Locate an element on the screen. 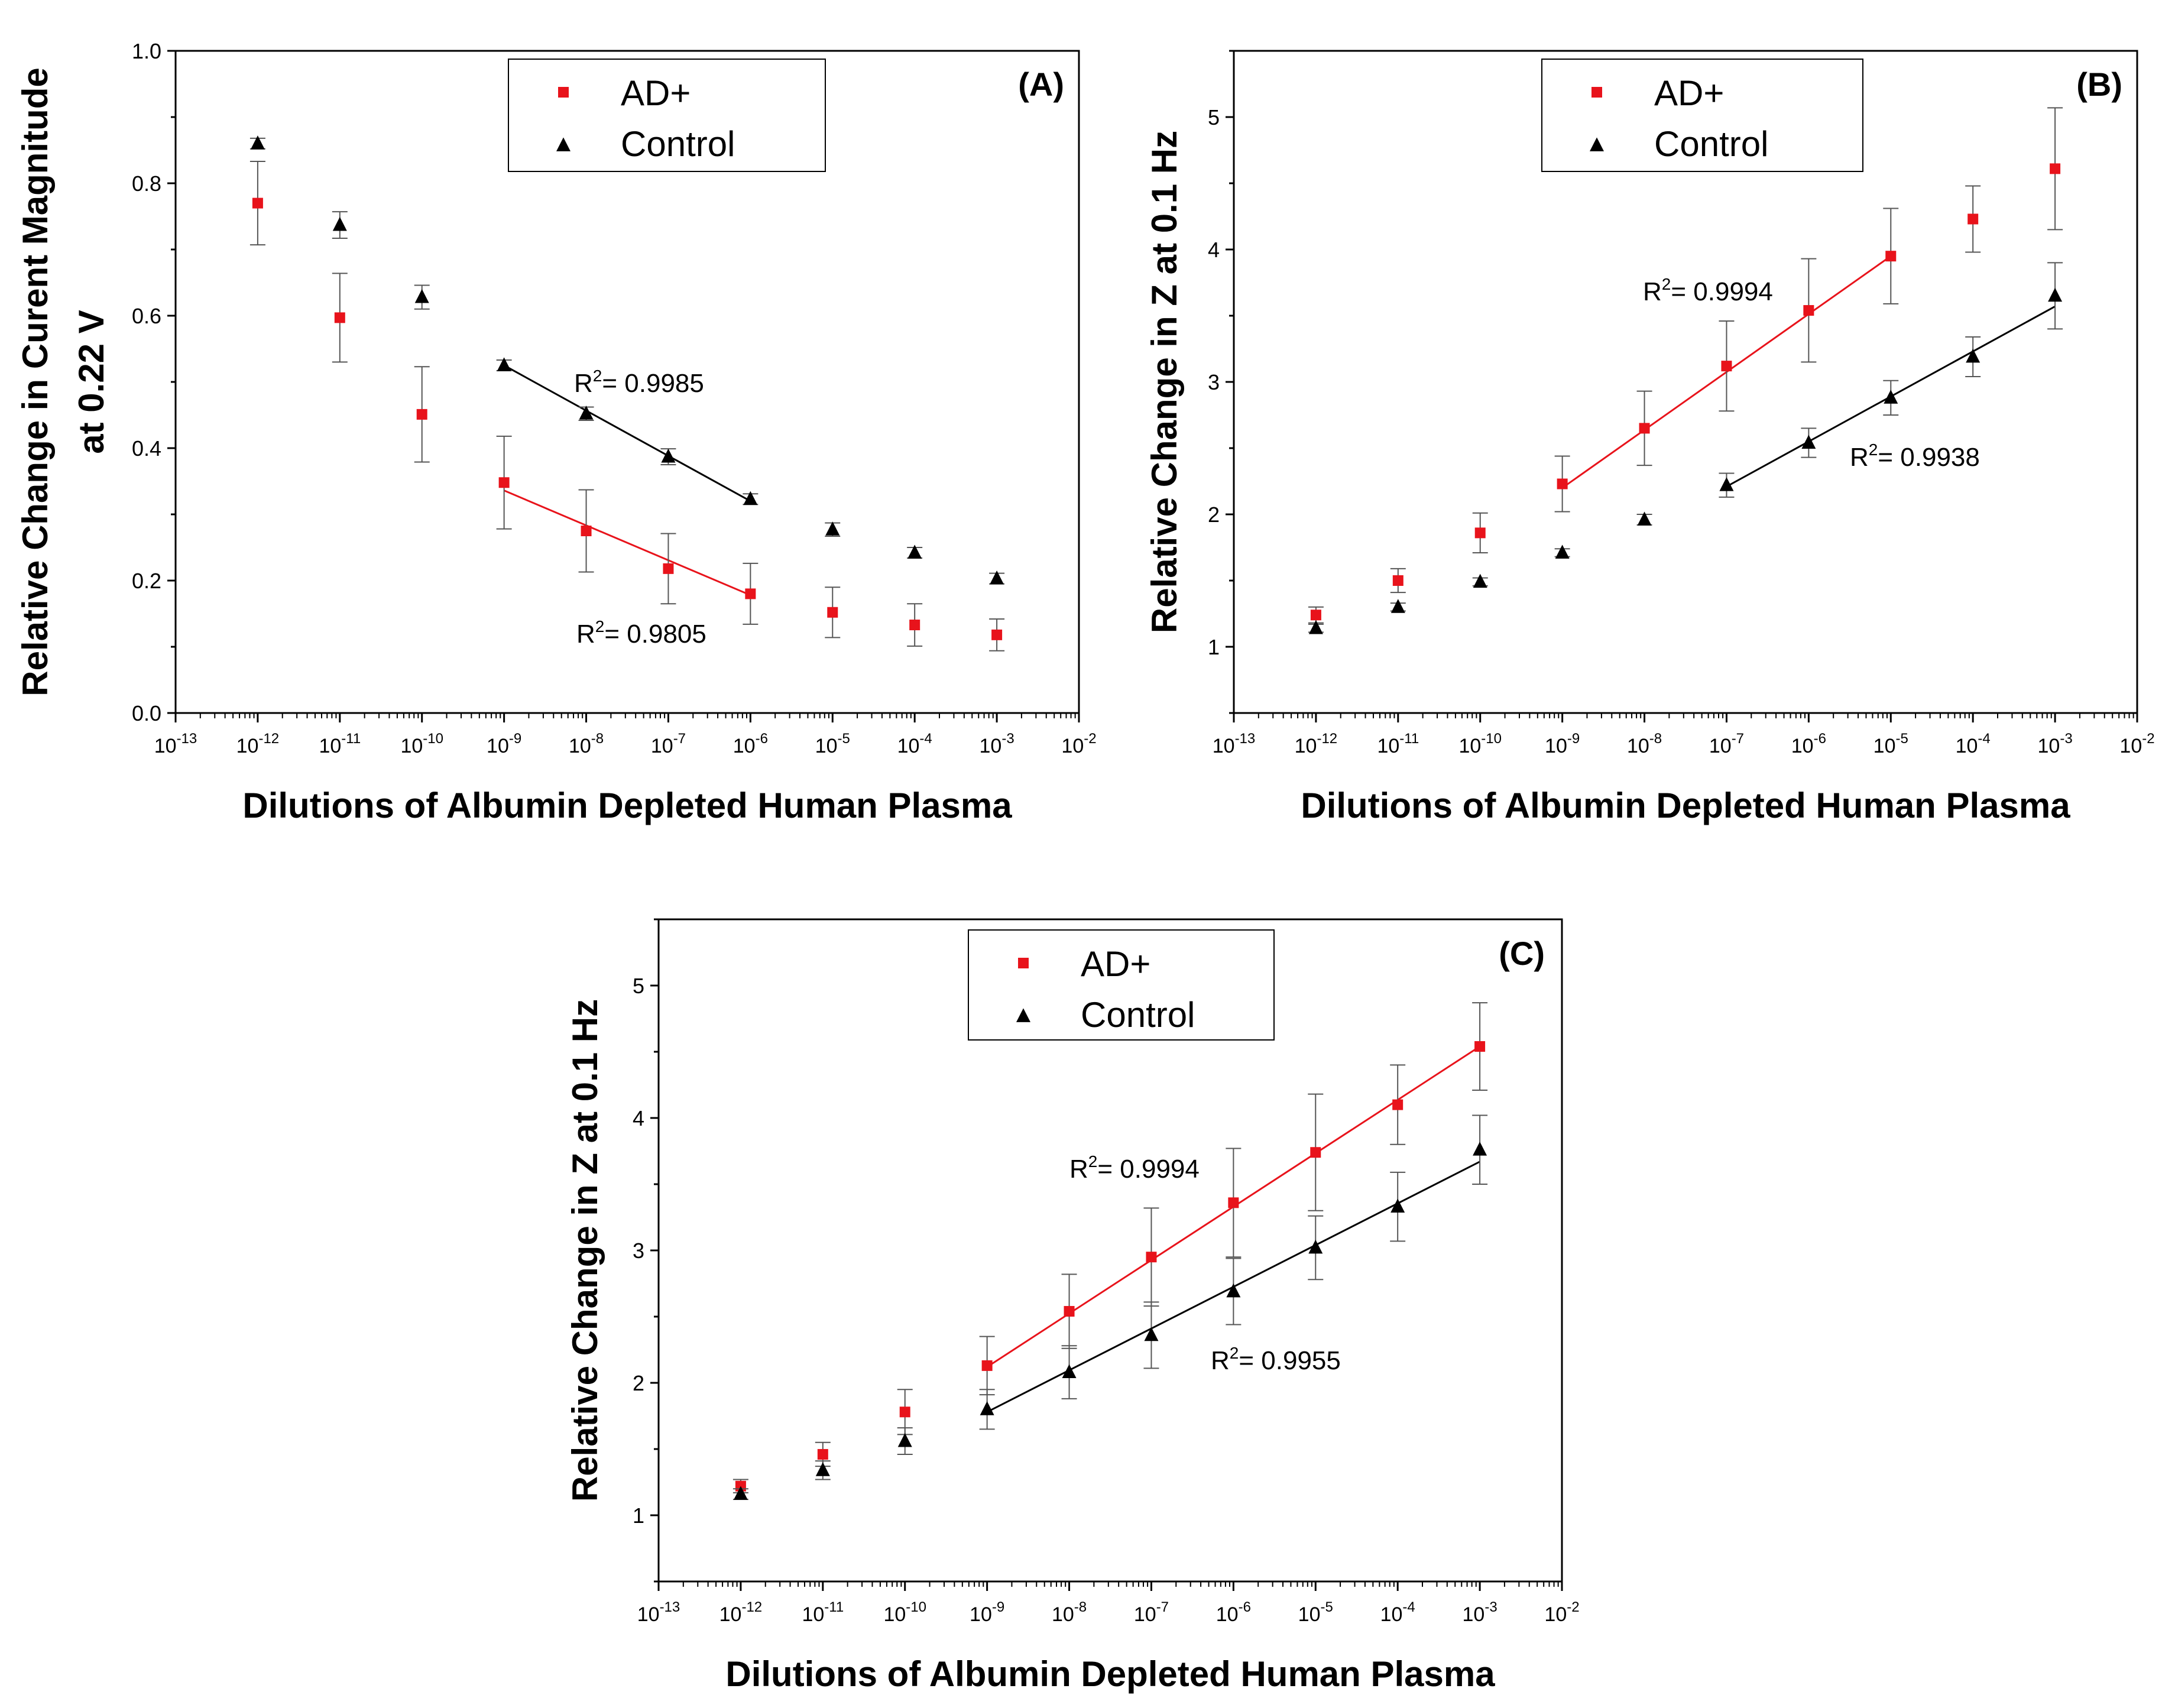  r-squared-label: R2= 0.9938 is located at coordinates (1915, 456).